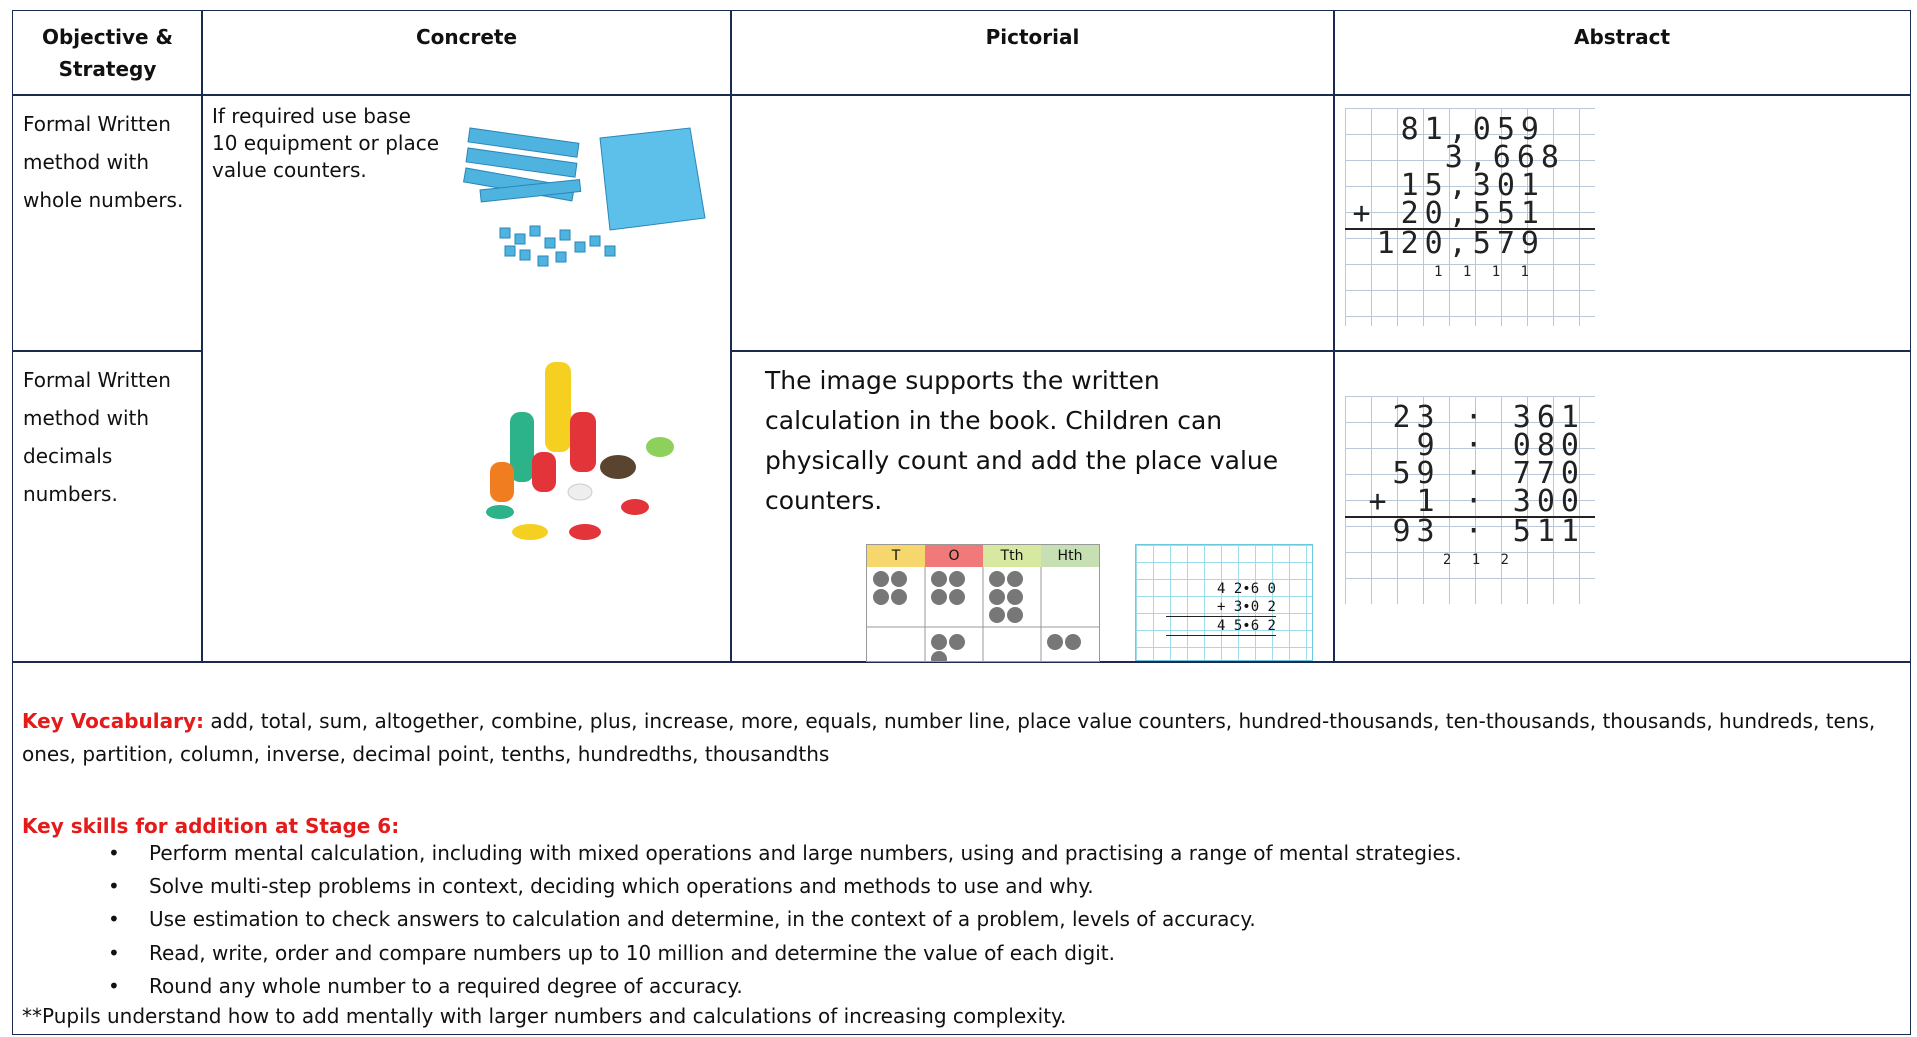  What do you see at coordinates (1221, 626) in the screenshot?
I see `grid-line-text: 4 5•6 2` at bounding box center [1221, 626].